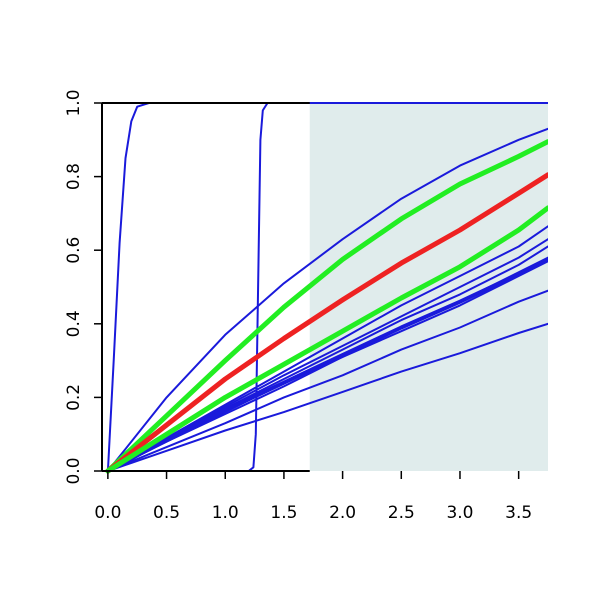 This screenshot has height=600, width=600. I want to click on x-tick-label: 1.0, so click(225, 513).